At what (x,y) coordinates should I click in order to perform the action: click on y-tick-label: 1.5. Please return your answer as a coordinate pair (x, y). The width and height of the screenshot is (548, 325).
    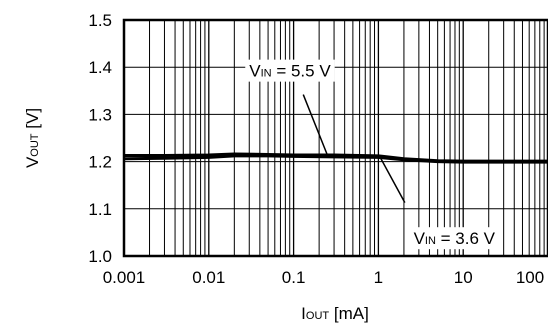
    Looking at the image, I should click on (100, 20).